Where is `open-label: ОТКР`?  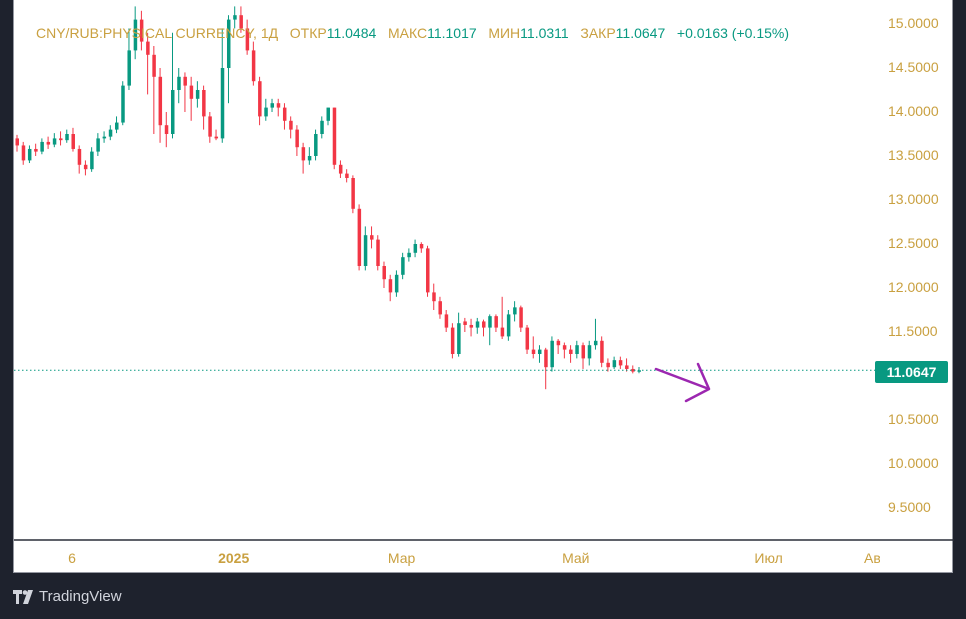
open-label: ОТКР is located at coordinates (308, 33).